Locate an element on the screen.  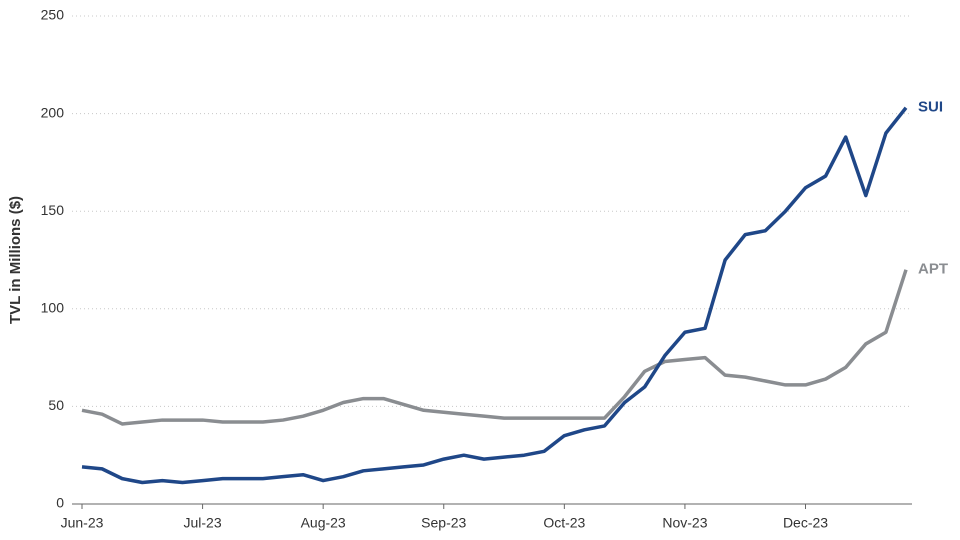
x-tick-label: Sep-23 is located at coordinates (443, 523).